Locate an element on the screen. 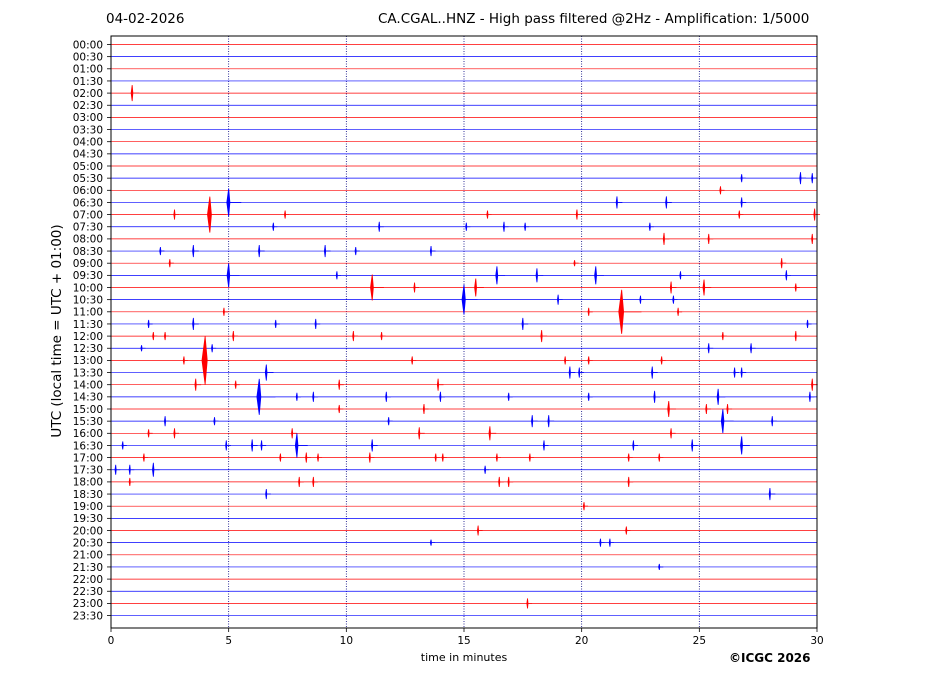 The height and width of the screenshot is (696, 927). x-tick-label: 25 is located at coordinates (699, 641).